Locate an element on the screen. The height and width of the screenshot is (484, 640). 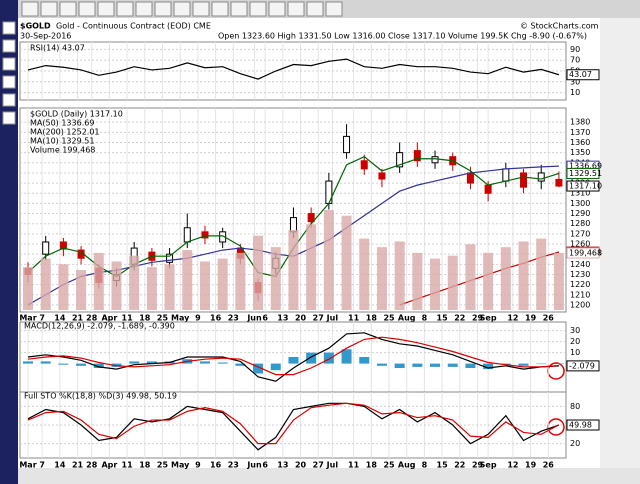
x-tick-label: 23 is located at coordinates (233, 465).